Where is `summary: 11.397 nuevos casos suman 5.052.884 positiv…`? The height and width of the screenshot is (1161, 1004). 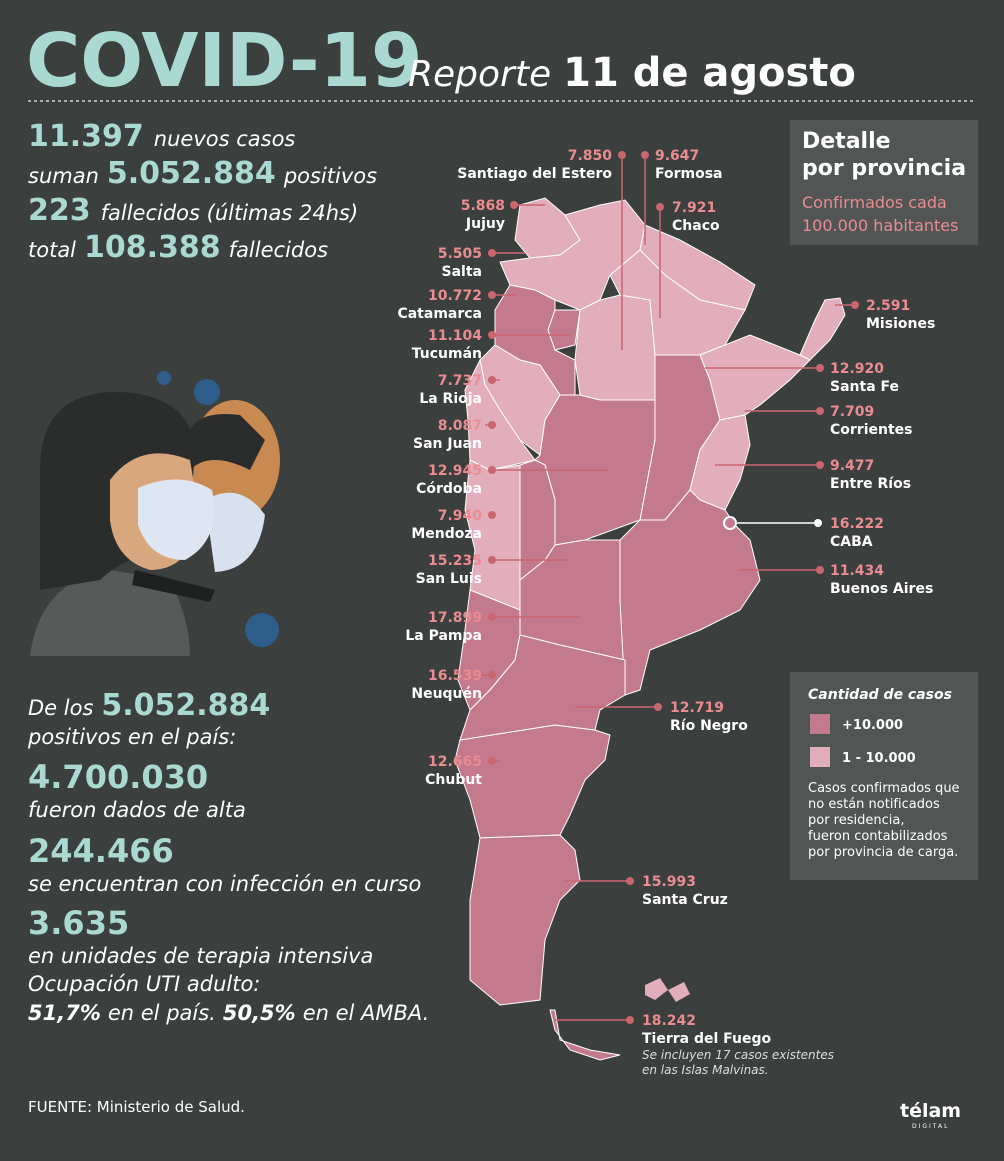 summary: 11.397 nuevos casos suman 5.052.884 positiv… is located at coordinates (202, 192).